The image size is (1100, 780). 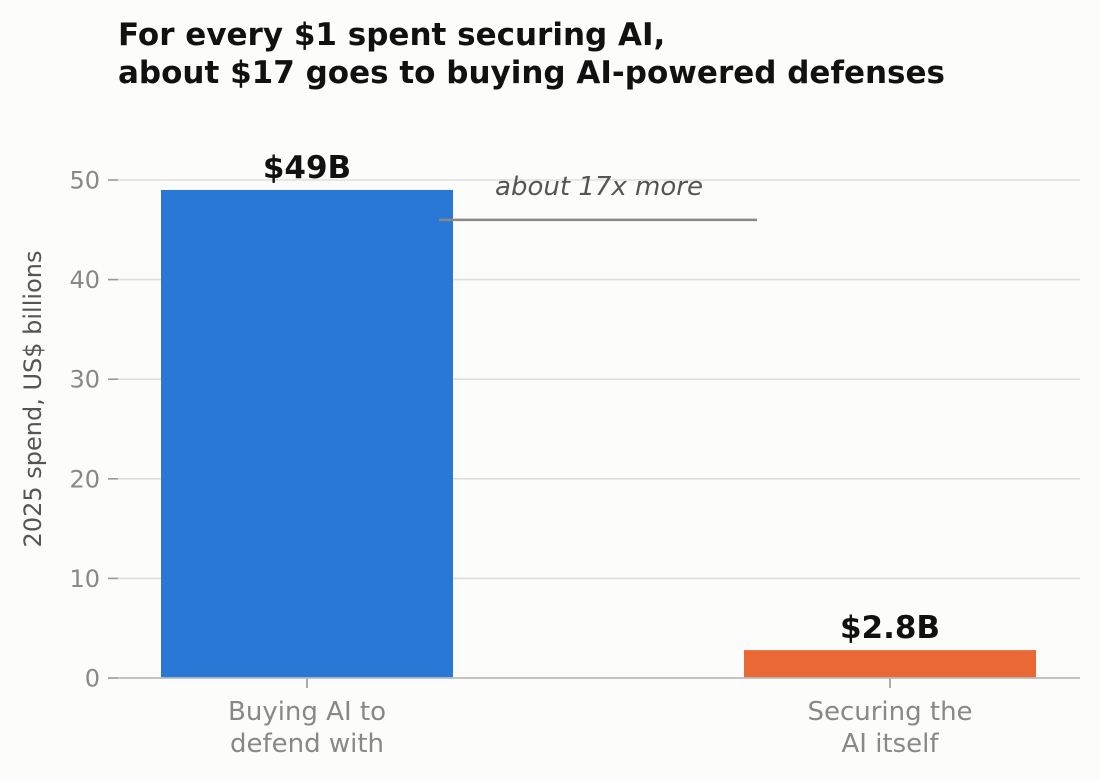 What do you see at coordinates (599, 187) in the screenshot?
I see `annotation-text: about 17x more` at bounding box center [599, 187].